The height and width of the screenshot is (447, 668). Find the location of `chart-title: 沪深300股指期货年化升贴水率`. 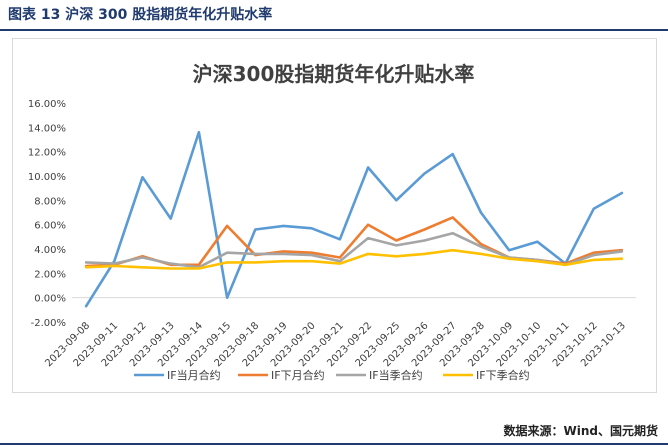

chart-title: 沪深300股指期货年化升贴水率 is located at coordinates (333, 74).